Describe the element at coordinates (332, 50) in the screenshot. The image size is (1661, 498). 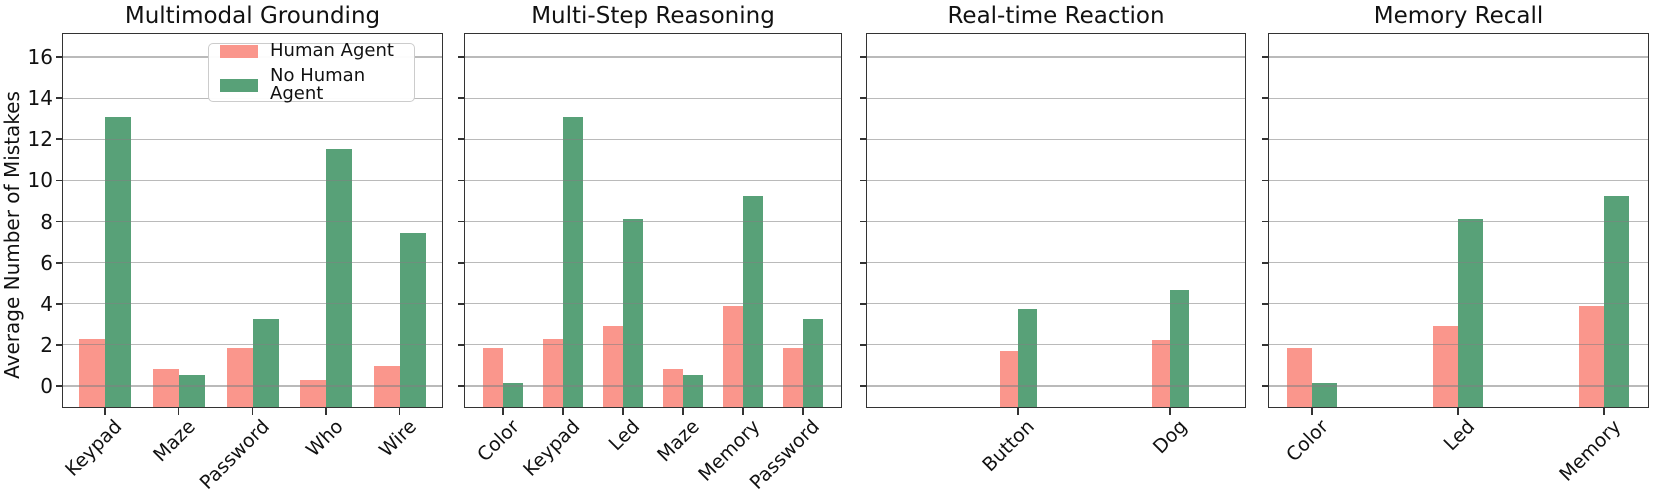
I see `legend-label-human-agent: Human Agent` at that location.